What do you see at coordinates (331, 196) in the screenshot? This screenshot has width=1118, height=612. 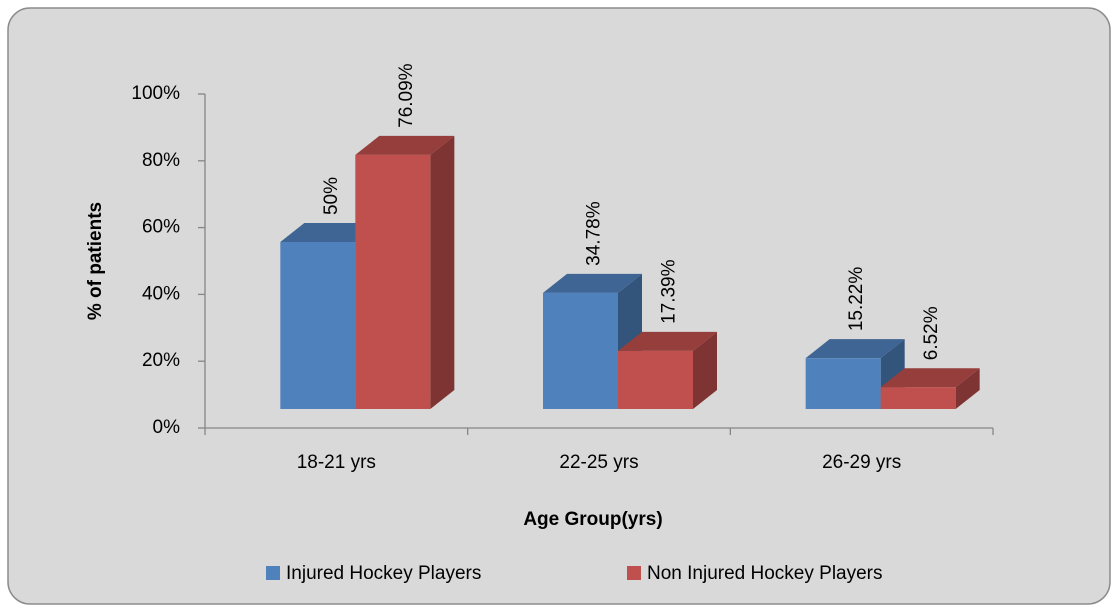 I see `data-label: 50%` at bounding box center [331, 196].